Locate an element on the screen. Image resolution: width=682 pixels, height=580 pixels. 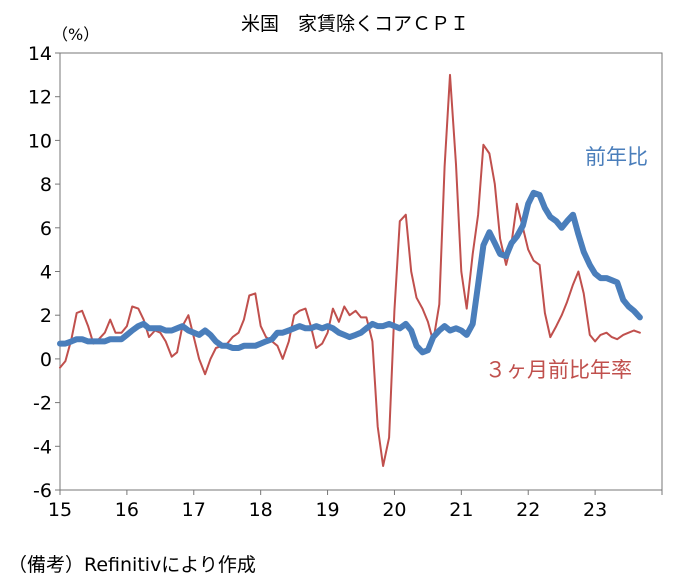
y-tick-label: 10 is located at coordinates (40, 141).